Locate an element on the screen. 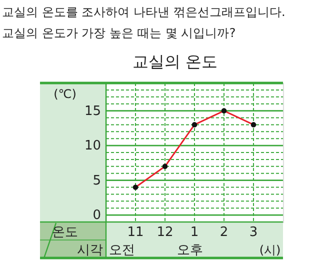  y-tick-label: 15 is located at coordinates (92, 111).